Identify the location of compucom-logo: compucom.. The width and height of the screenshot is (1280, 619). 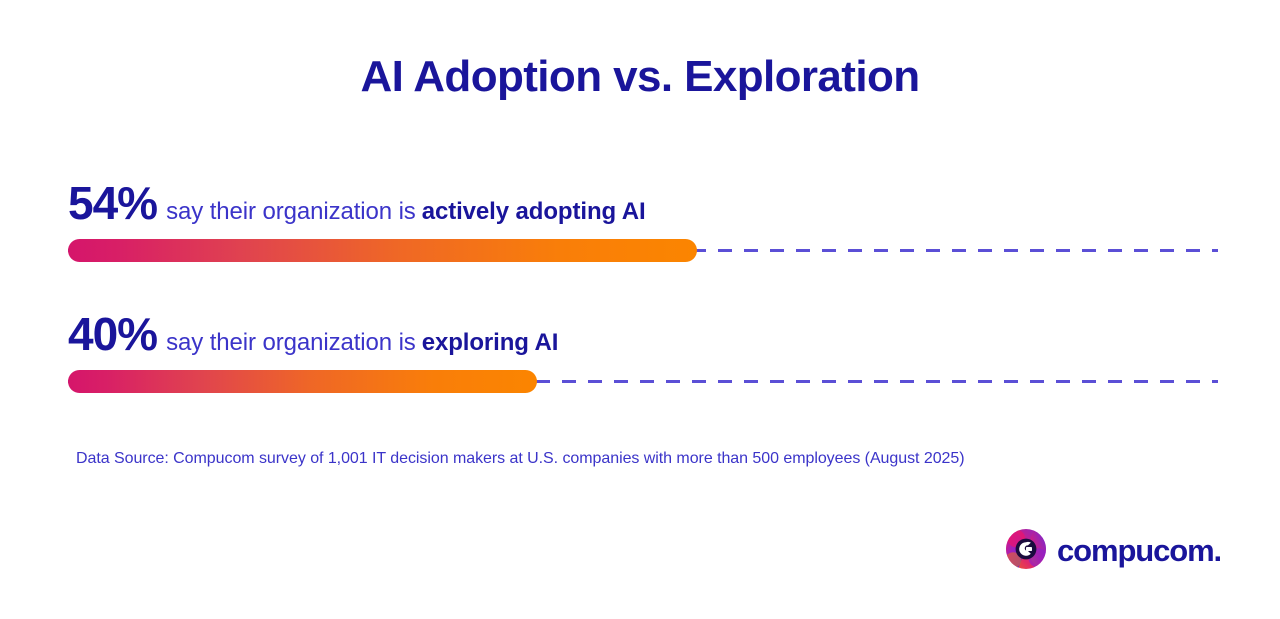
(1114, 549).